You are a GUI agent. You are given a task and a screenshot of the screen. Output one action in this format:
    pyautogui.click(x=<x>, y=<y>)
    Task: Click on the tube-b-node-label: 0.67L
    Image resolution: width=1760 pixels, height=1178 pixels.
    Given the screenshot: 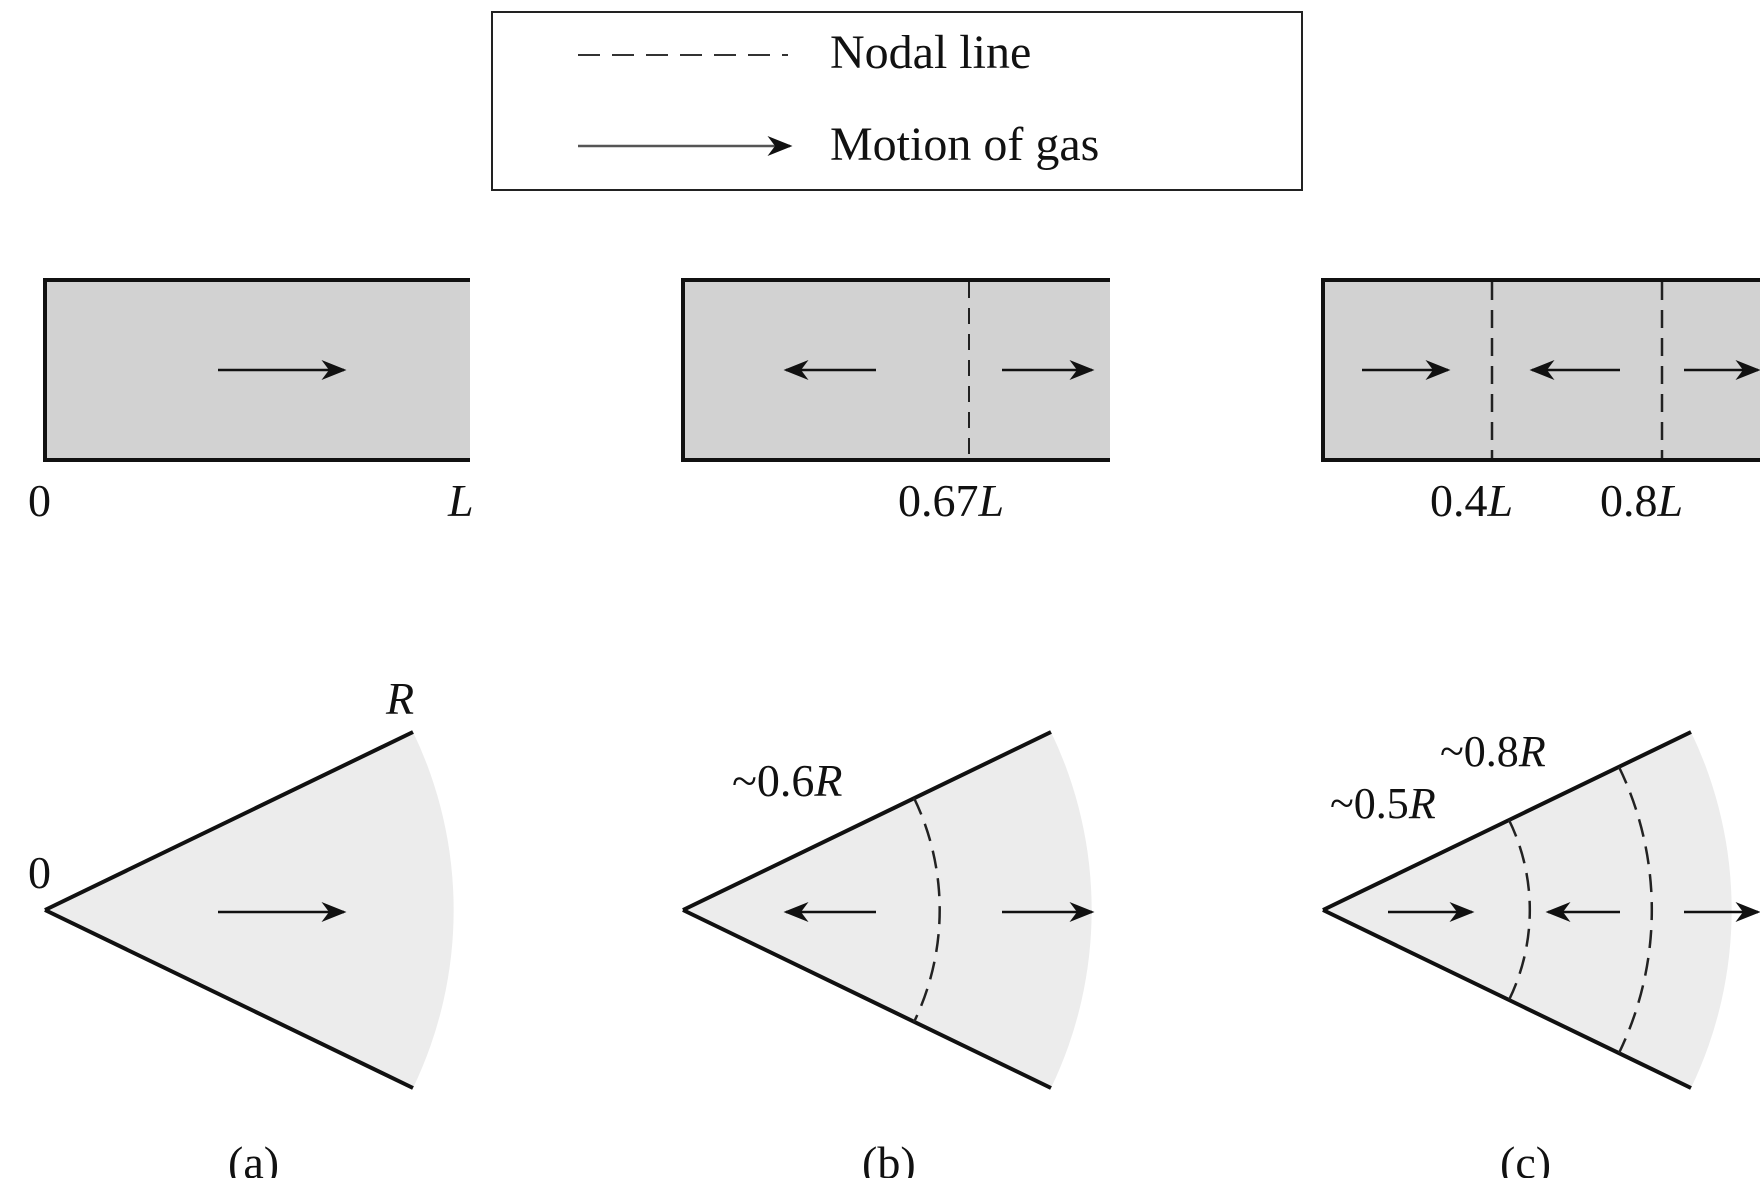 What is the action you would take?
    pyautogui.click(x=951, y=500)
    